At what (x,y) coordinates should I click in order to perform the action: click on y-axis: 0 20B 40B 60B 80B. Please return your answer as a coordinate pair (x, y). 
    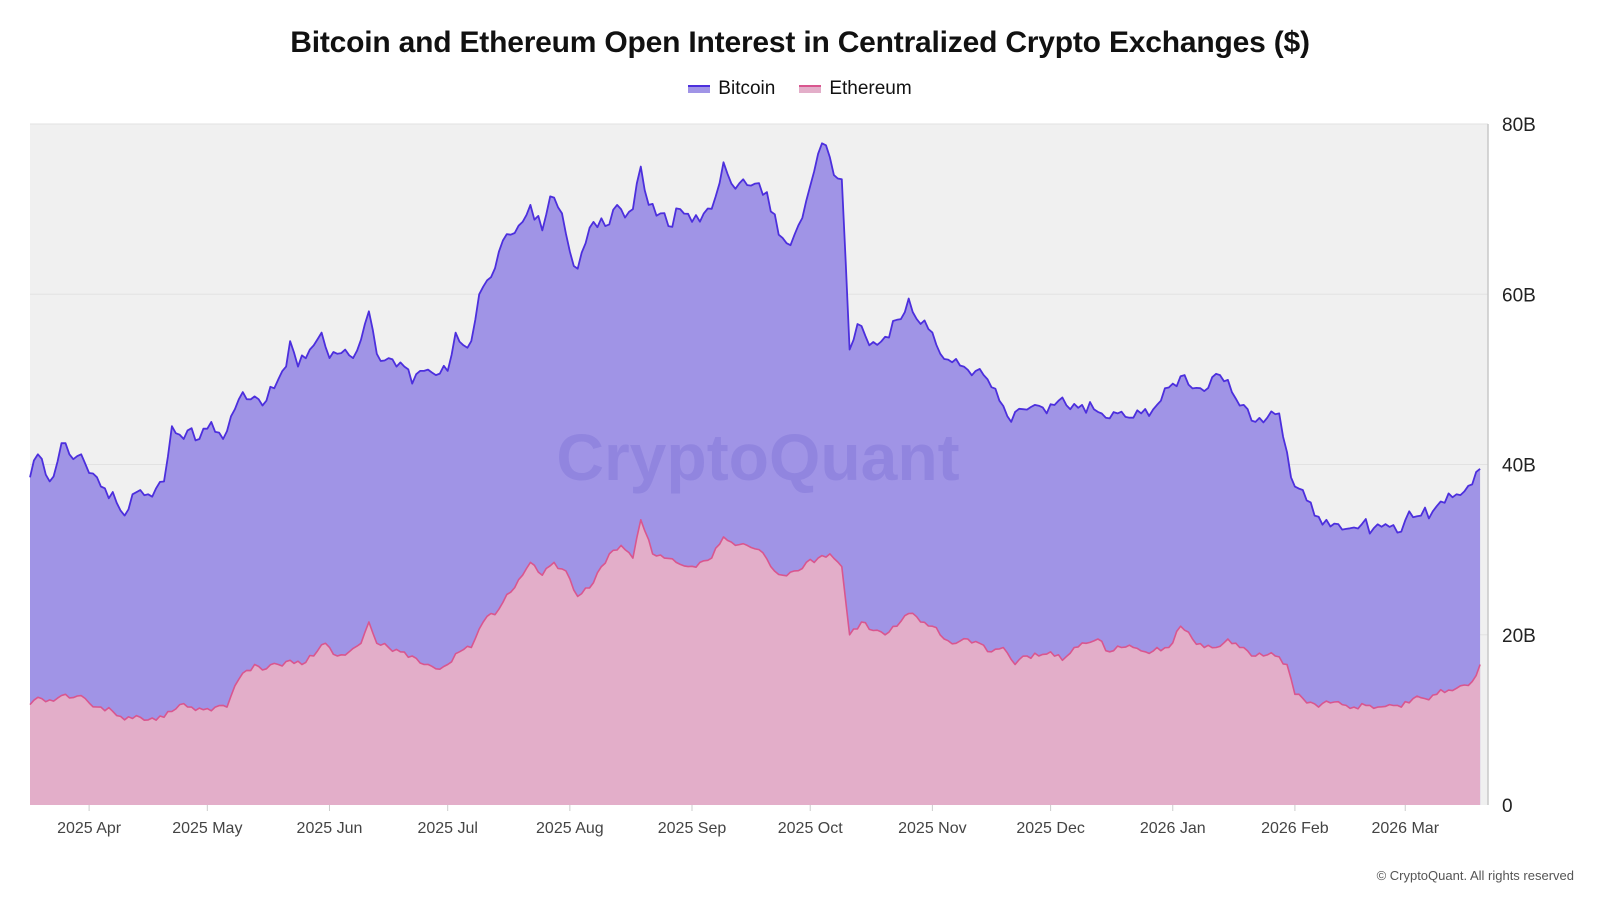
    Looking at the image, I should click on (1519, 466).